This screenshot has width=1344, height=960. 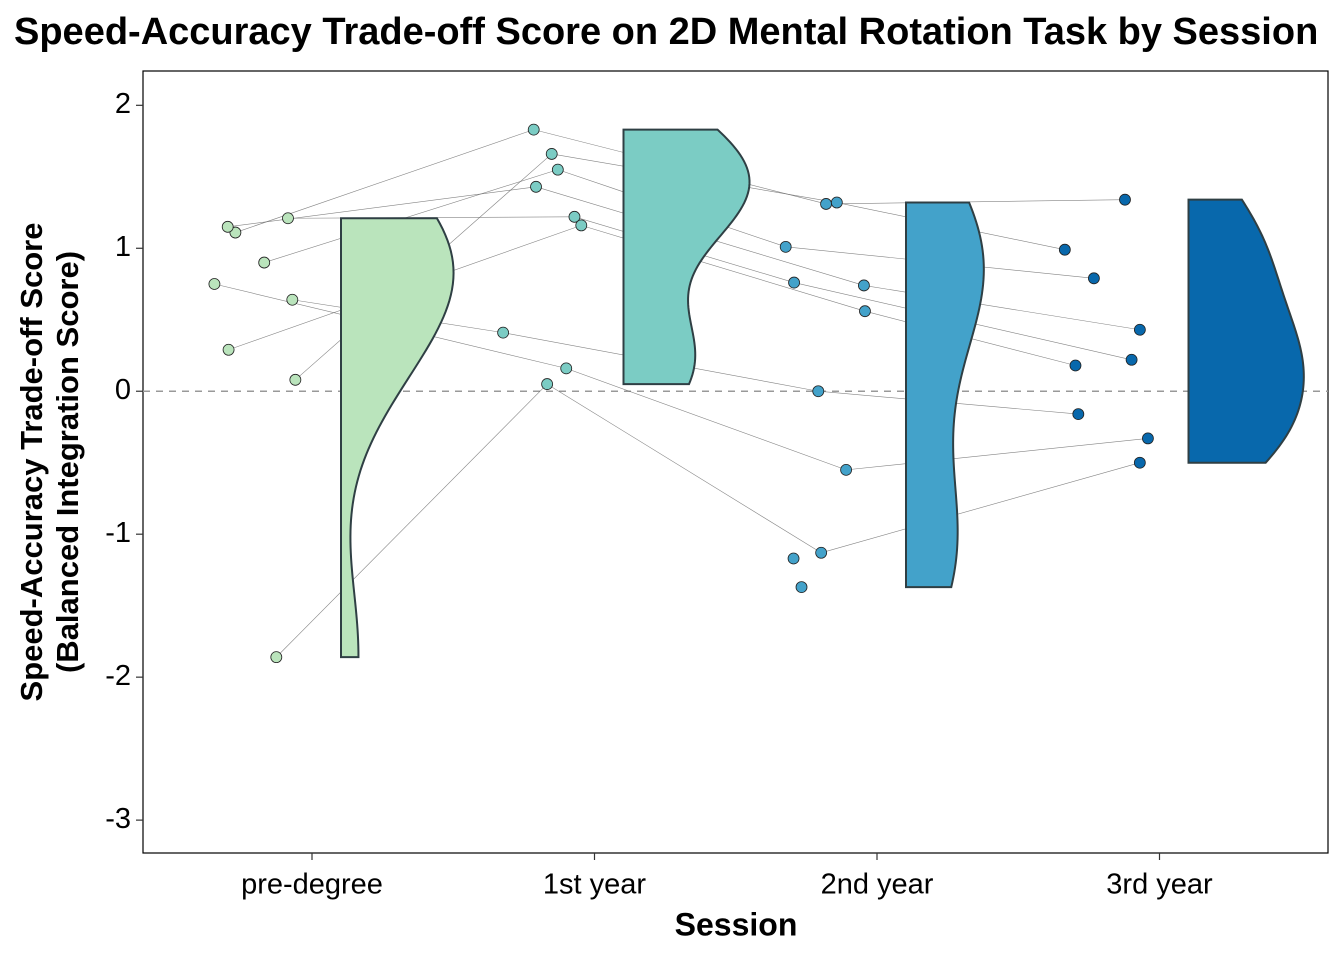 What do you see at coordinates (877, 885) in the screenshot?
I see `x-tick-label: 2nd year` at bounding box center [877, 885].